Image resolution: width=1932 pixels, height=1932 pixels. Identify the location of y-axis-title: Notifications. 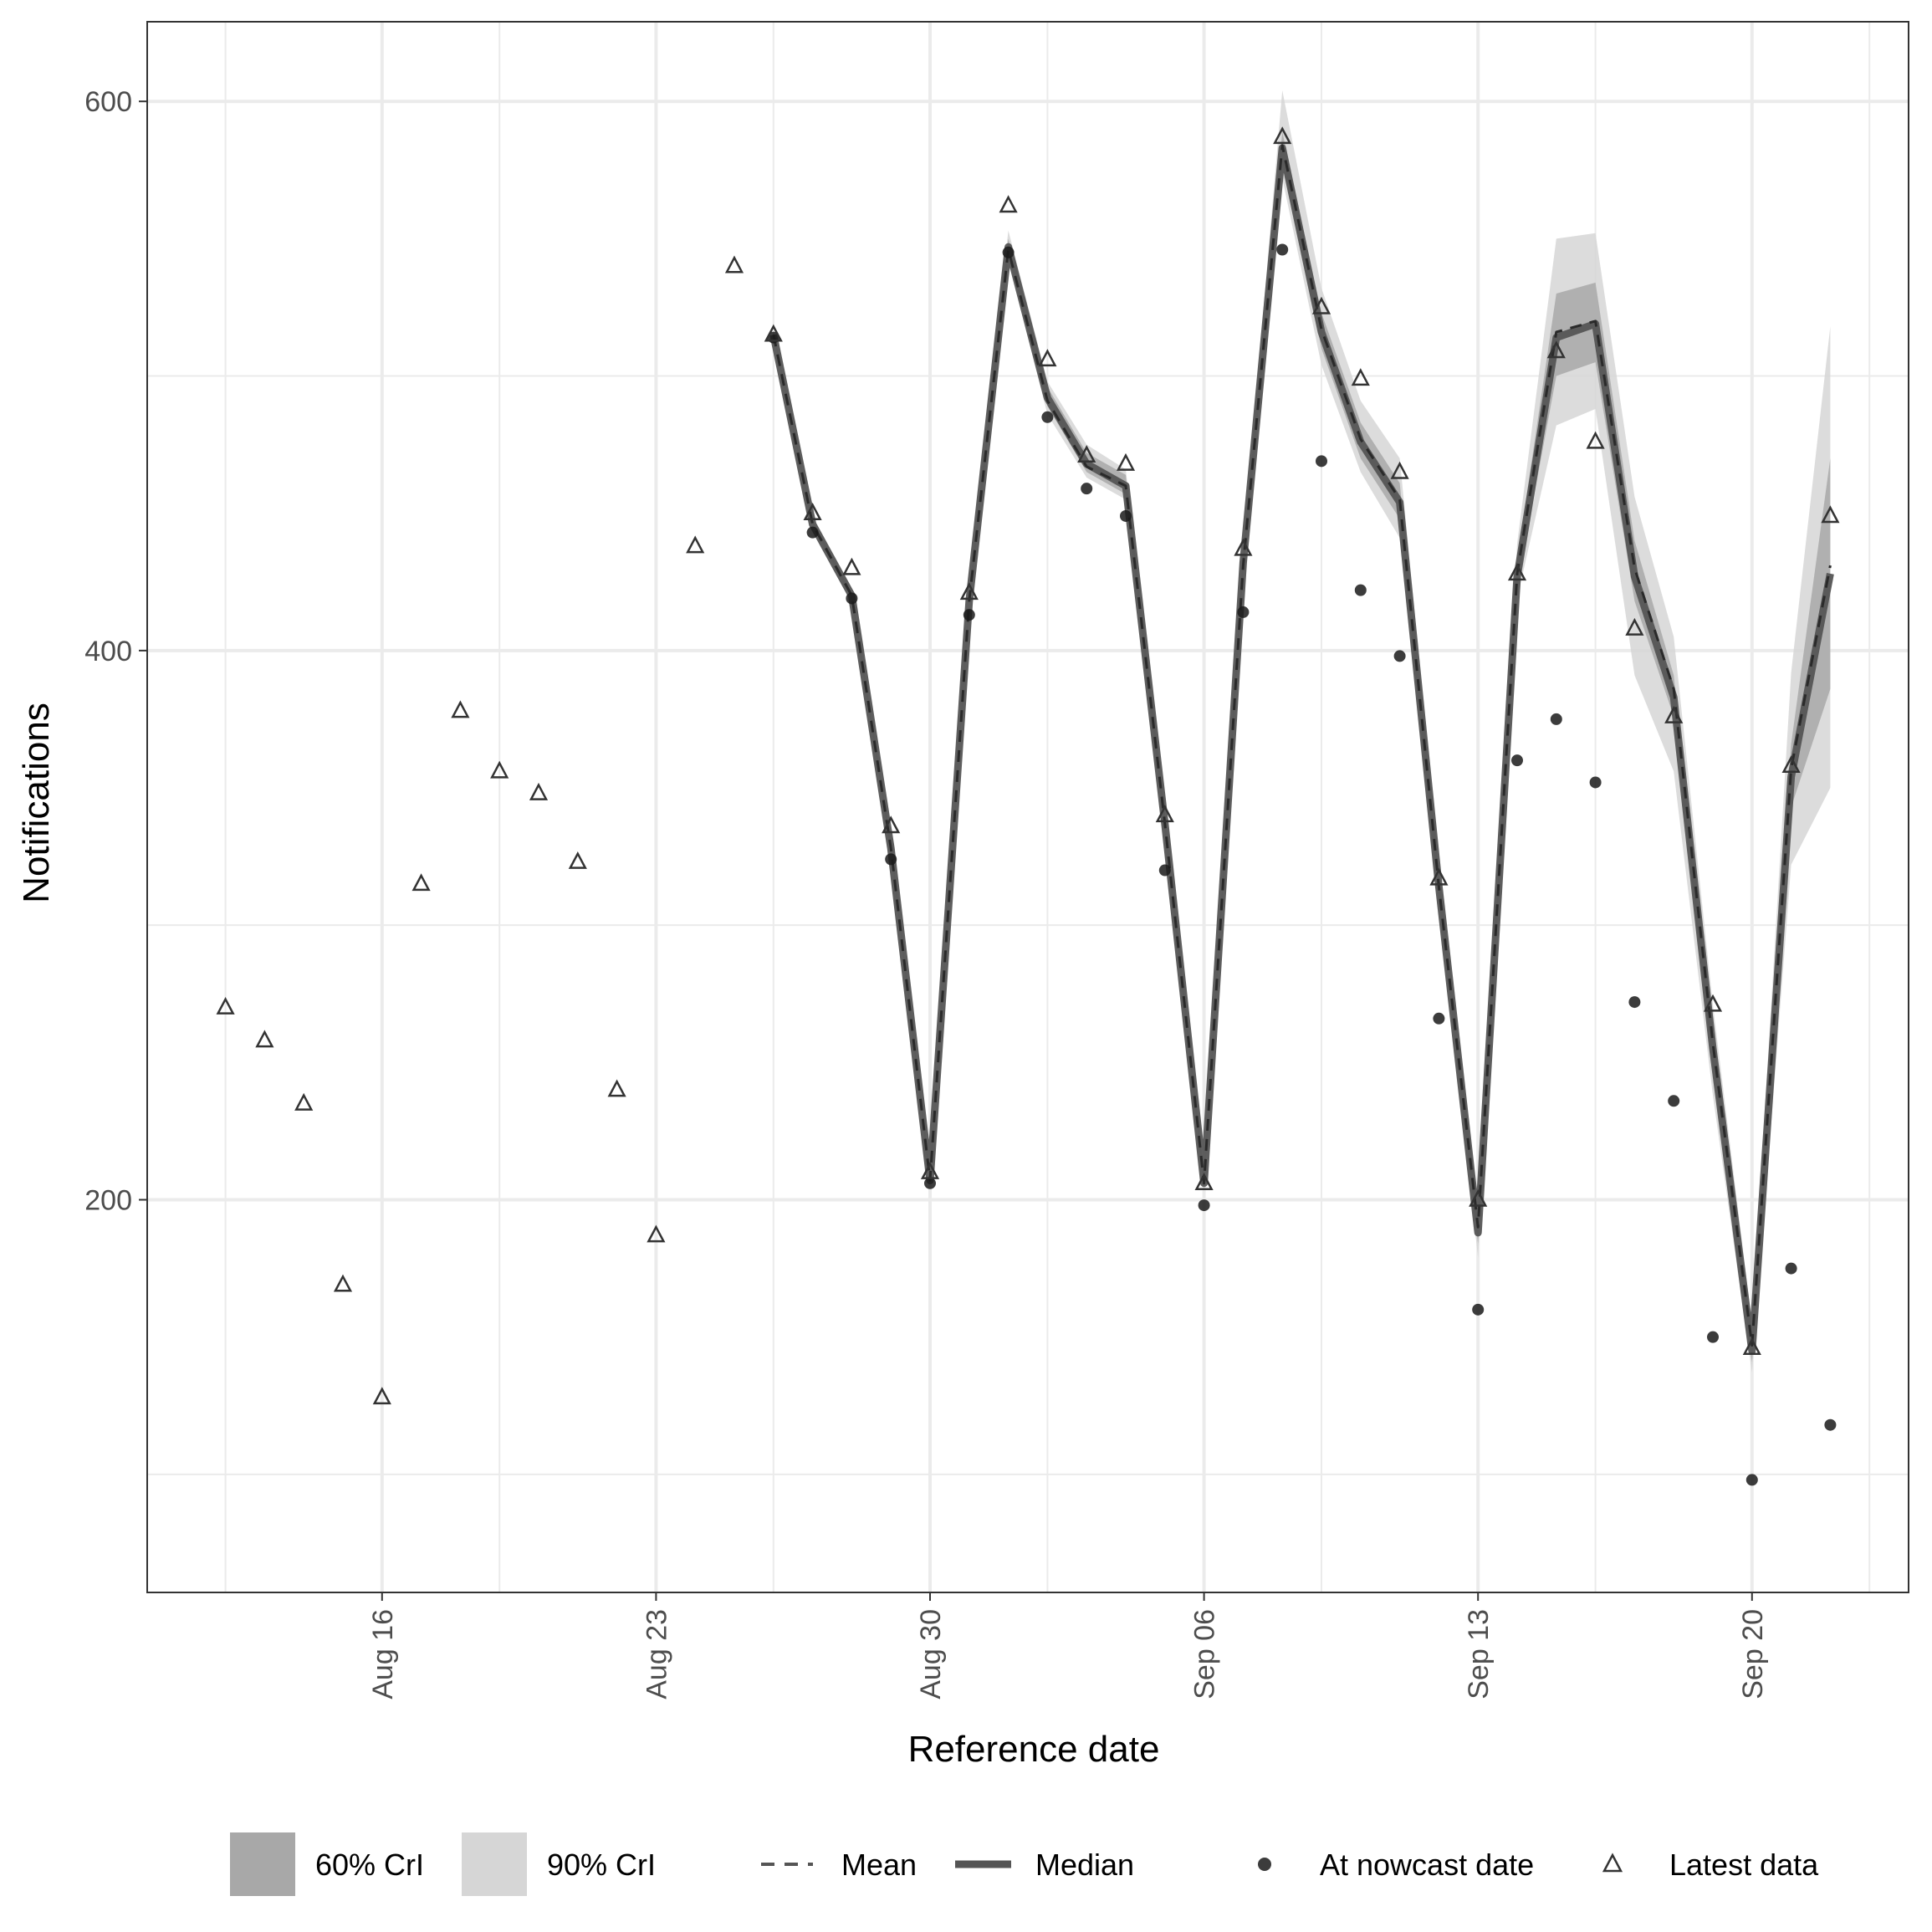
(36, 803).